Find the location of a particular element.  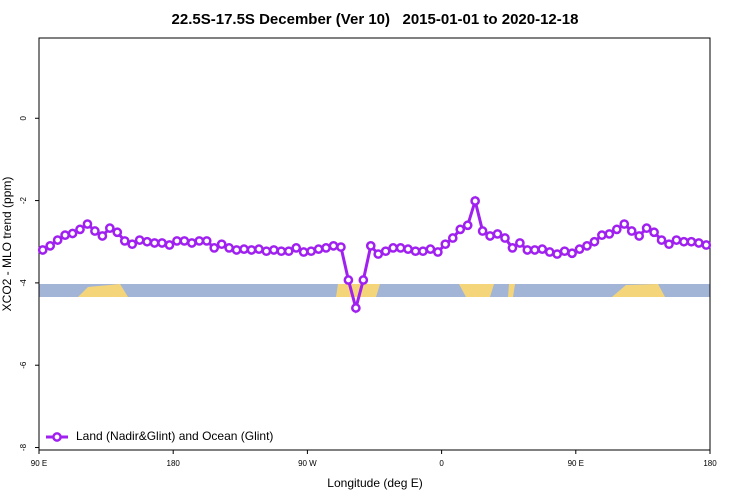

y-tick-label: -6 is located at coordinates (23, 365).